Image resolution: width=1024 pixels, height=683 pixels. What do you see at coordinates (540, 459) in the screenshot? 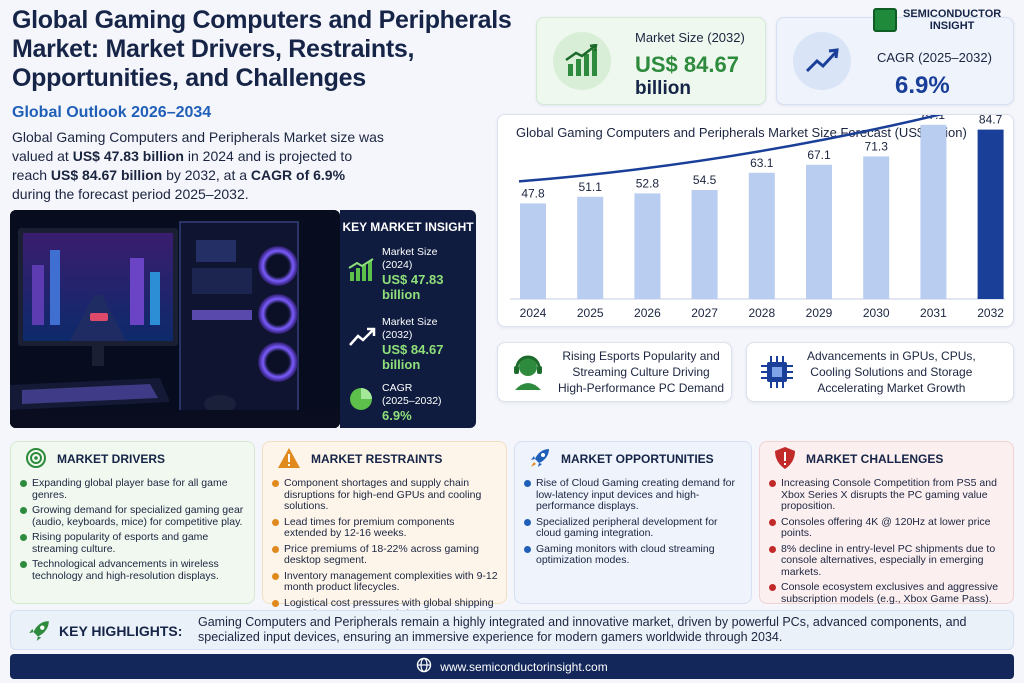
I see `rocket-icon` at bounding box center [540, 459].